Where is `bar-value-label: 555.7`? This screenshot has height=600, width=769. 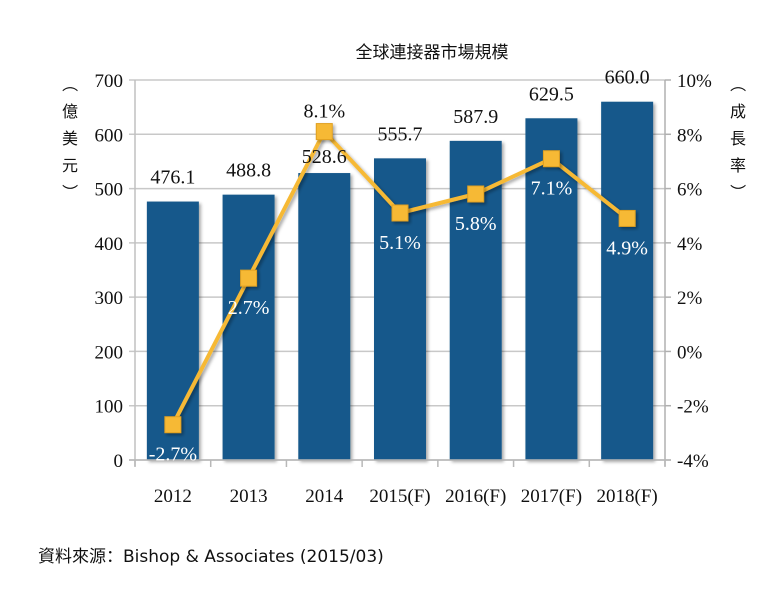
bar-value-label: 555.7 is located at coordinates (400, 134).